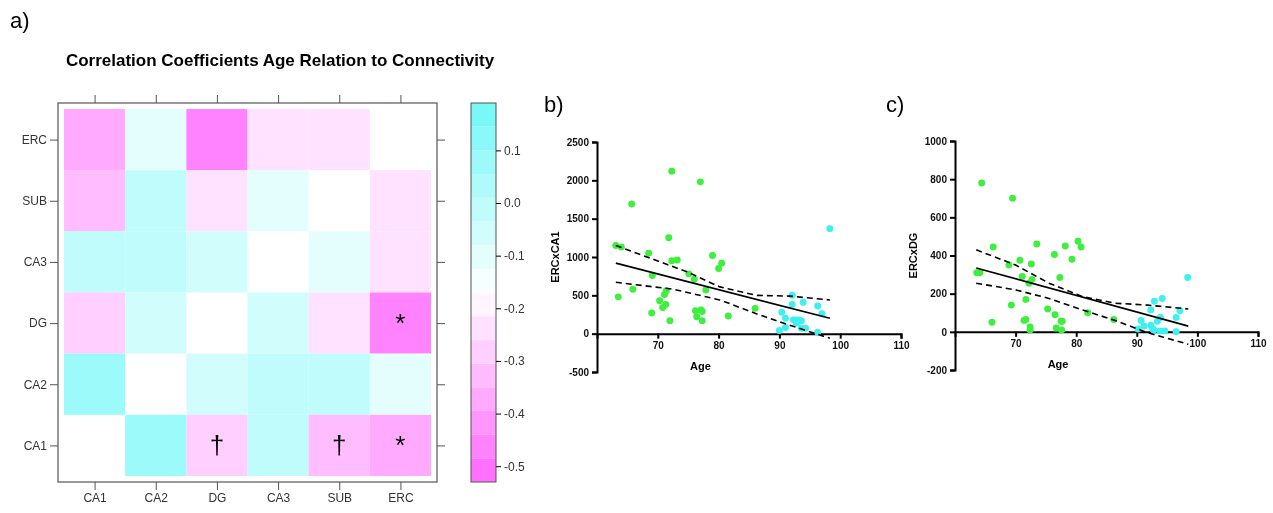 The image size is (1273, 513). I want to click on y-tick-label: ERC, so click(34, 139).